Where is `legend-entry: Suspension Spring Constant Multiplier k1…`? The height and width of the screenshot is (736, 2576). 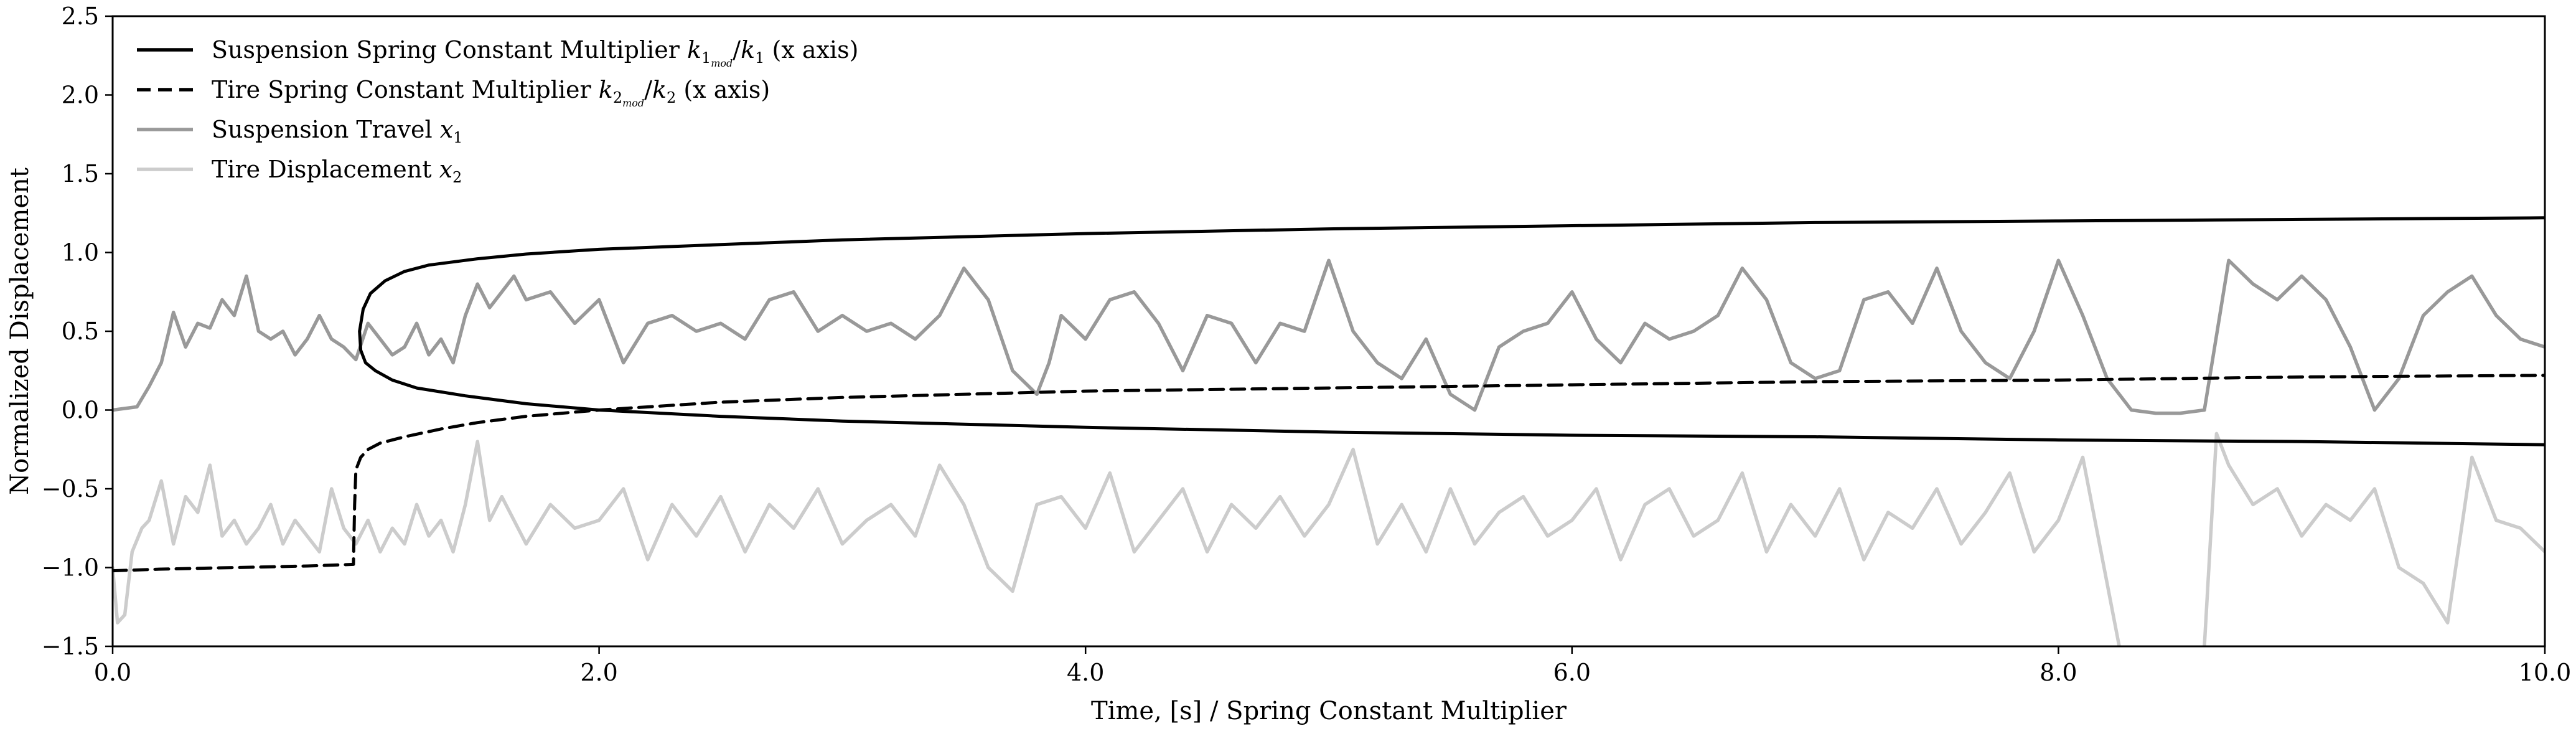
legend-entry: Suspension Spring Constant Multiplier k1… is located at coordinates (535, 52).